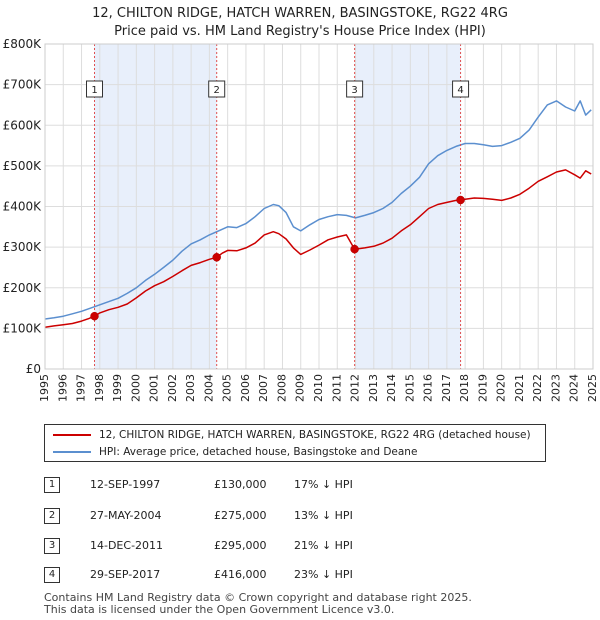 The width and height of the screenshot is (600, 620). Describe the element at coordinates (592, 388) in the screenshot. I see `x-tick-label: 2025` at that location.